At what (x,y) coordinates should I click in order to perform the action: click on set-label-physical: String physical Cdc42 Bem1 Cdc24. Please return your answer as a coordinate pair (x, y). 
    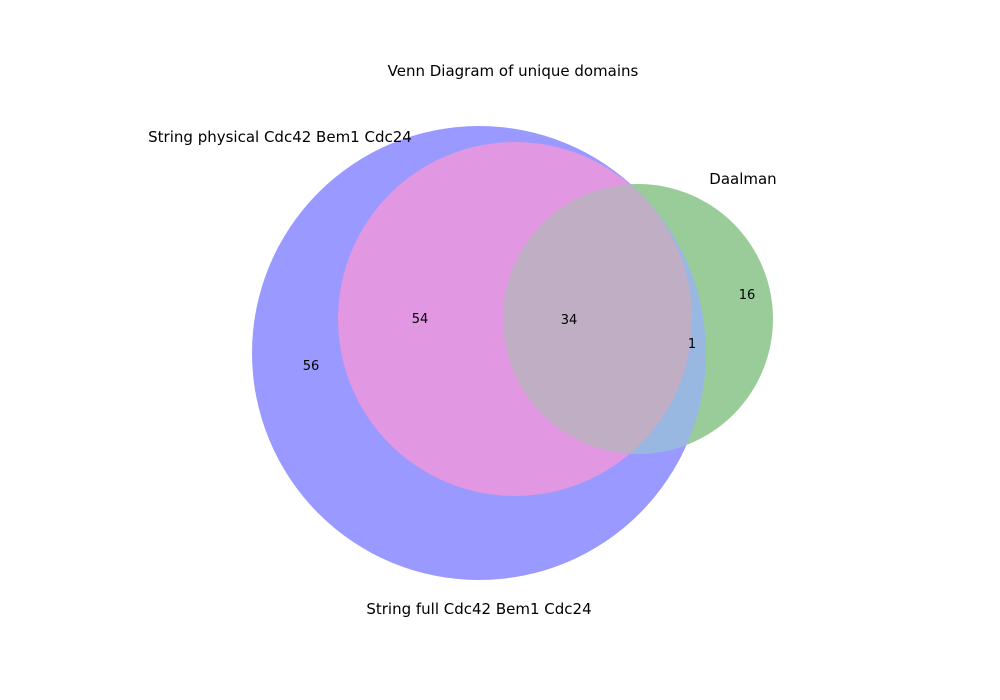
    Looking at the image, I should click on (280, 137).